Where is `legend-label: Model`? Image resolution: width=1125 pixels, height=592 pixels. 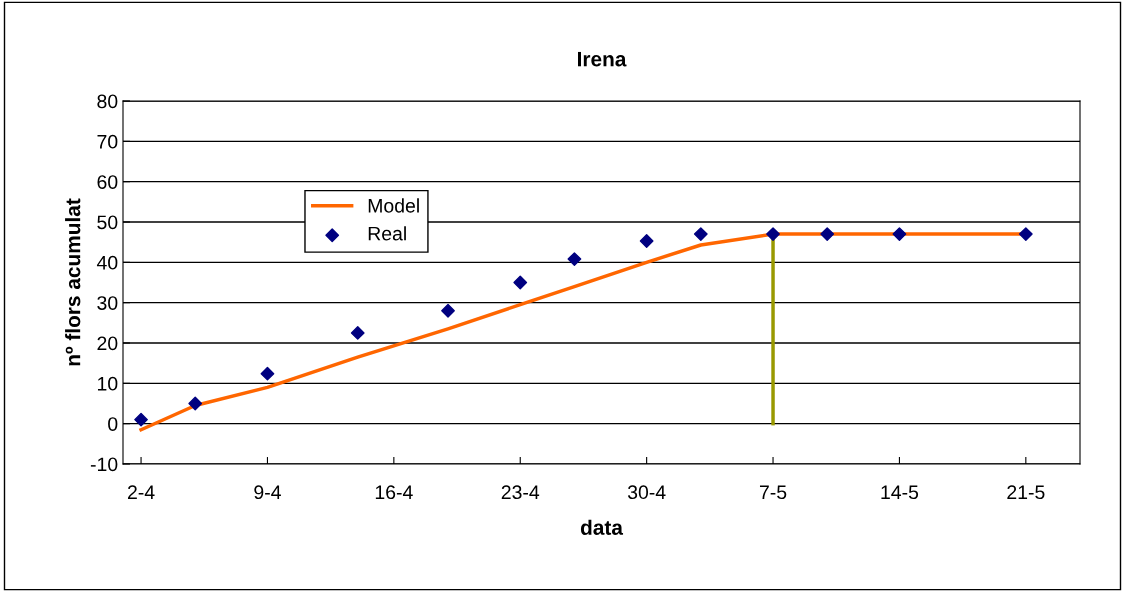 legend-label: Model is located at coordinates (393, 205).